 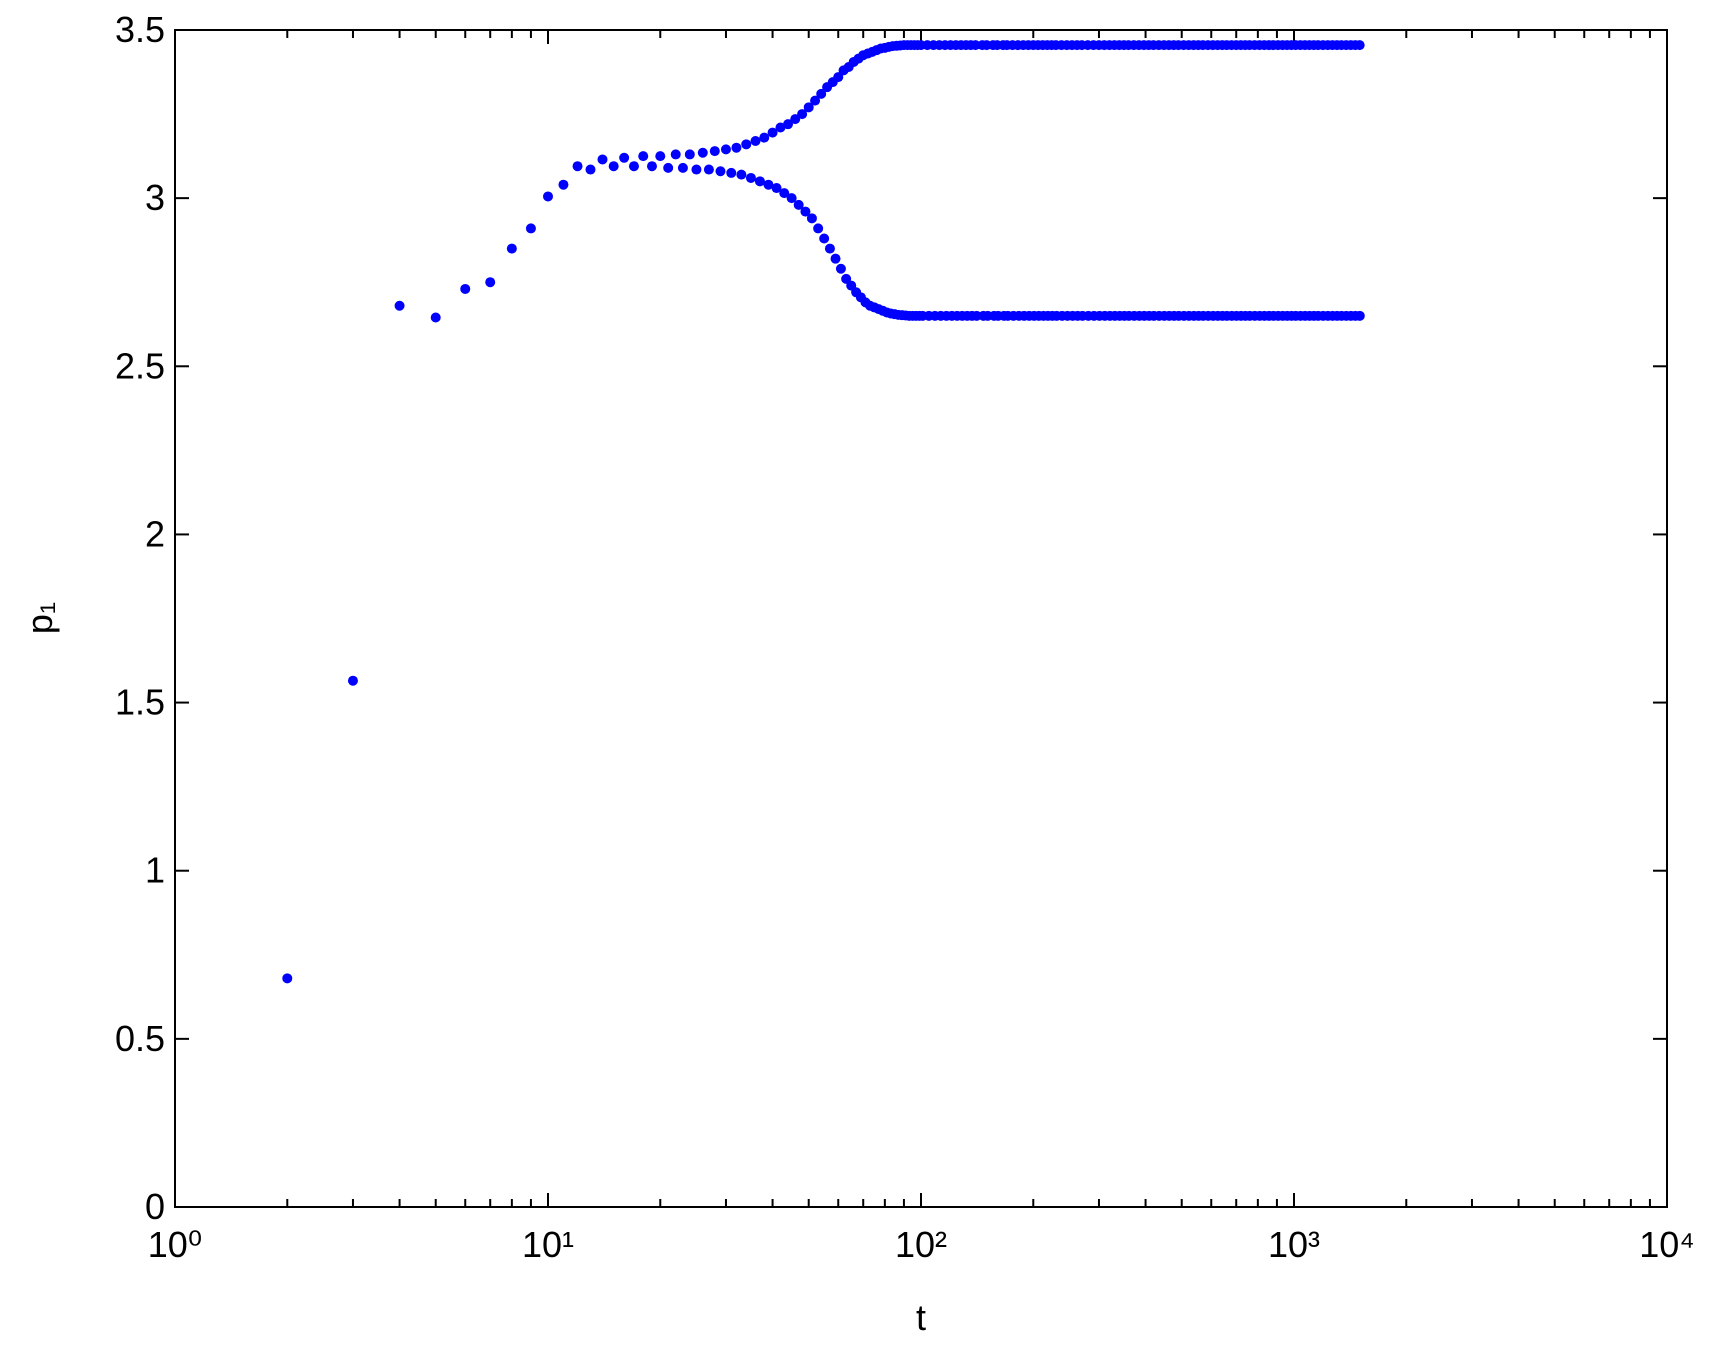 What do you see at coordinates (175, 1244) in the screenshot?
I see `x-tick-label: 10⁰` at bounding box center [175, 1244].